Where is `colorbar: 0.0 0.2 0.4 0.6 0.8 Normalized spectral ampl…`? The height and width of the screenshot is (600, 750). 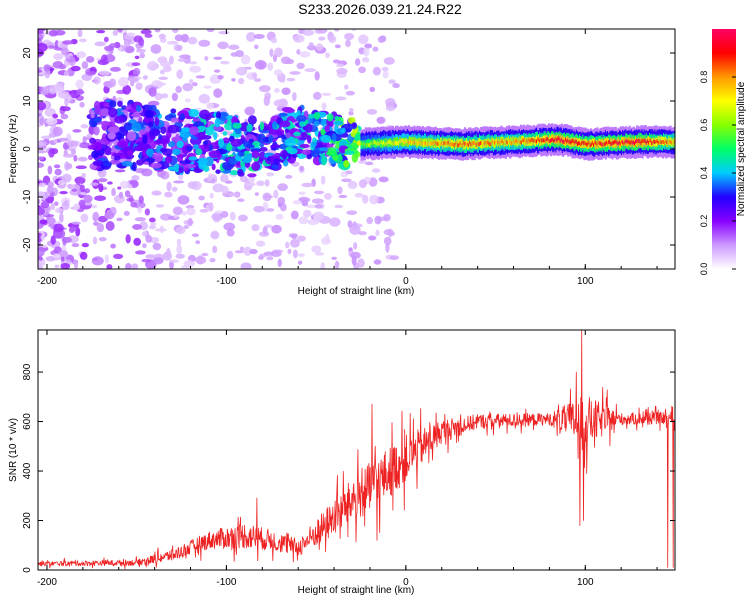
colorbar: 0.0 0.2 0.4 0.6 0.8 Normalized spectral ampl… is located at coordinates (723, 152).